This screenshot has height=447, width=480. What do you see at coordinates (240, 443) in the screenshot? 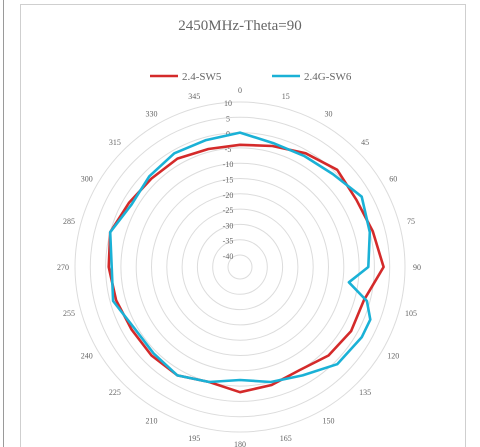
I see `angle-tick-label: 180` at bounding box center [240, 443].